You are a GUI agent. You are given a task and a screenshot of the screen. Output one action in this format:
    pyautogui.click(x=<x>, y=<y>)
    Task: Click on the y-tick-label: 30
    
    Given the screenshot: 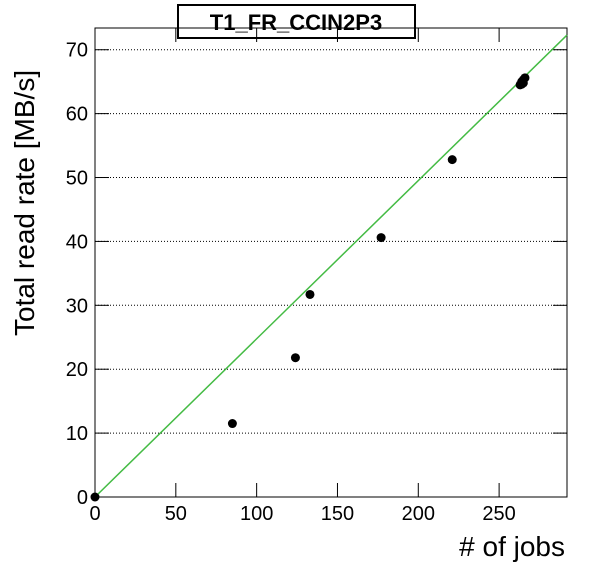 What is the action you would take?
    pyautogui.click(x=77, y=306)
    